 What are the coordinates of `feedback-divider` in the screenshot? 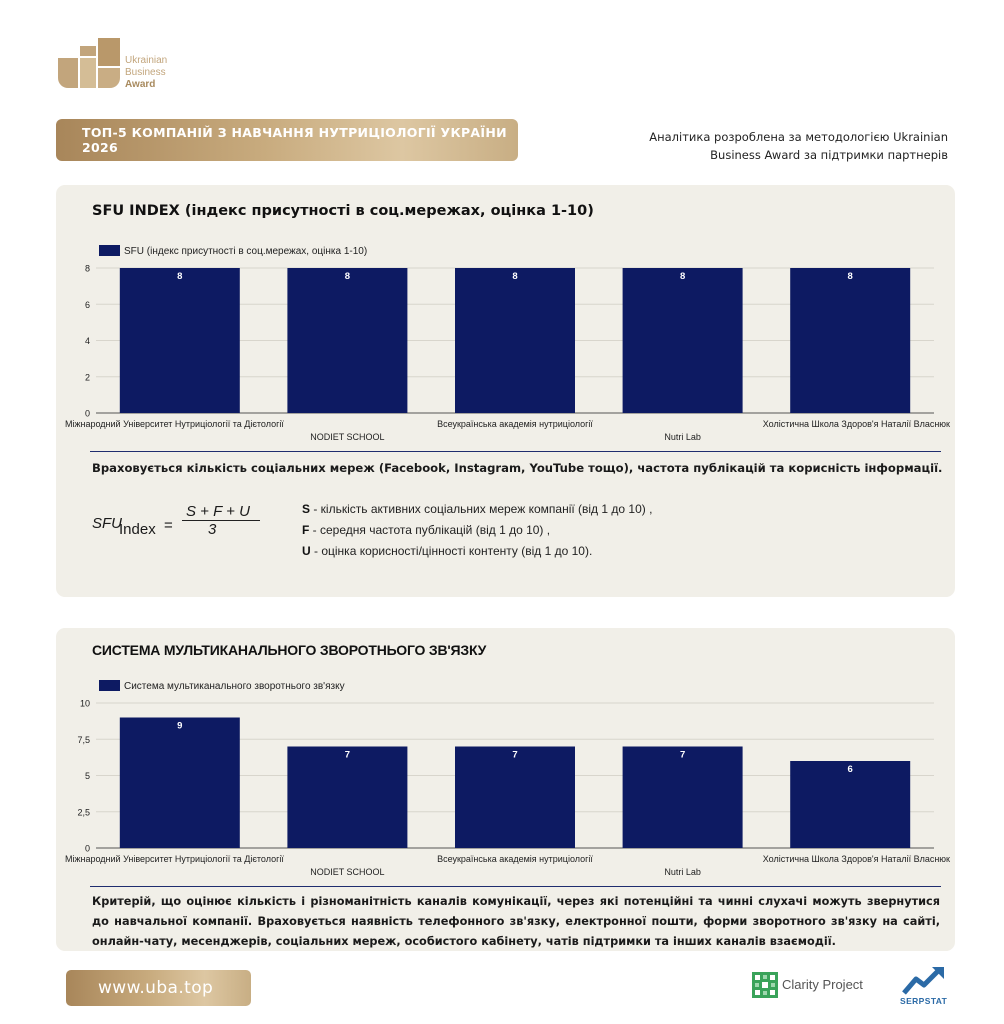 It's located at (515, 886).